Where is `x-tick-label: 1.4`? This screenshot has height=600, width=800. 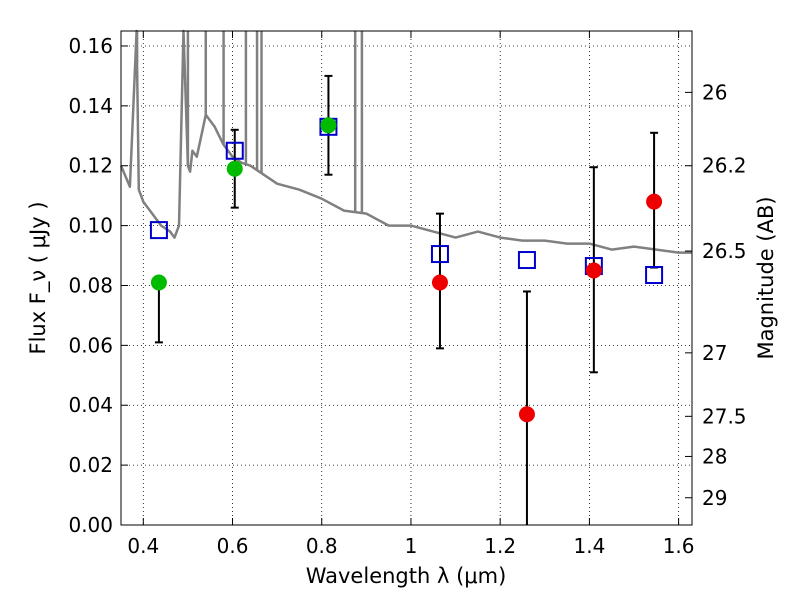
x-tick-label: 1.4 is located at coordinates (589, 546).